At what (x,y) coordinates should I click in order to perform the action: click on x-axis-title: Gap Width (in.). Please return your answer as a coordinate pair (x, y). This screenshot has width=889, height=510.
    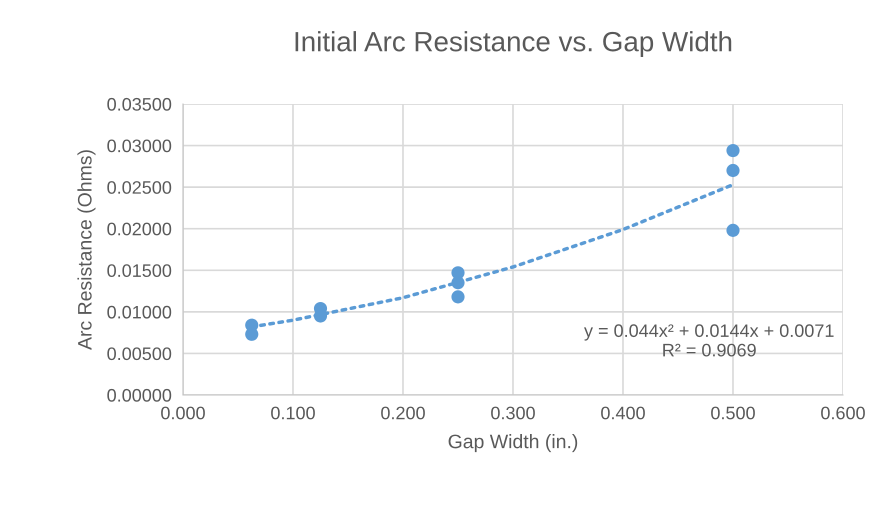
    Looking at the image, I should click on (513, 443).